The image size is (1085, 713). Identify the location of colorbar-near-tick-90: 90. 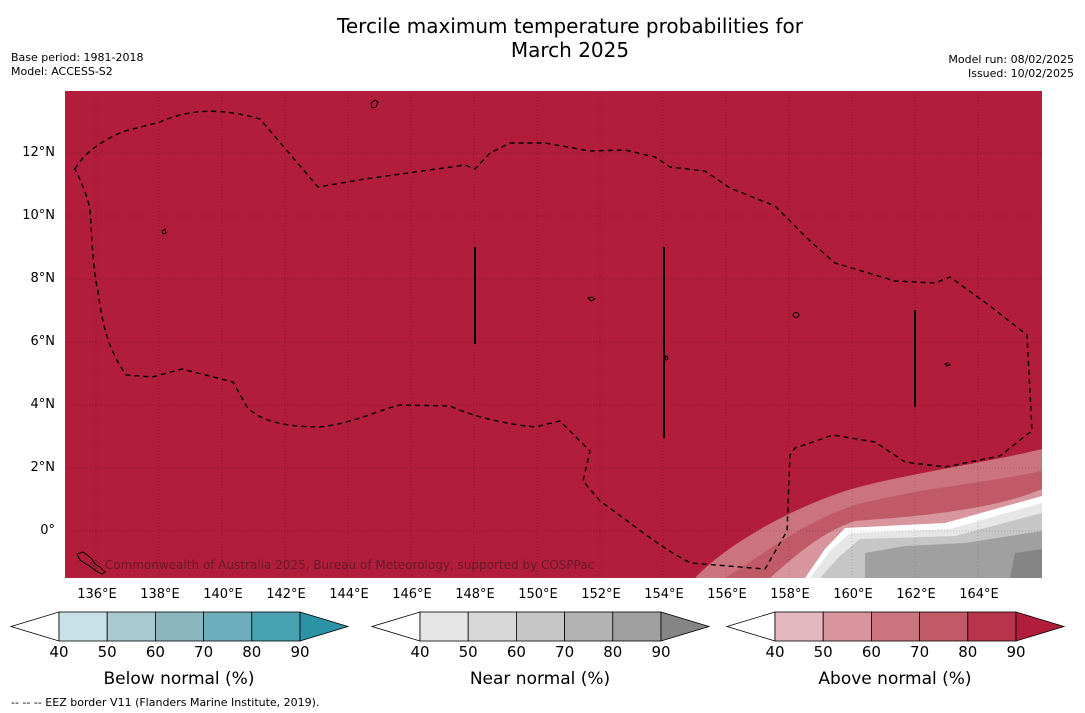
(661, 652).